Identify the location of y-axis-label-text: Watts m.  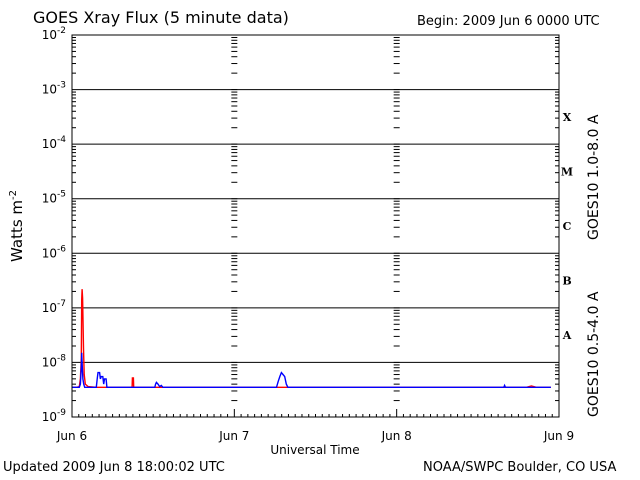
(17, 231).